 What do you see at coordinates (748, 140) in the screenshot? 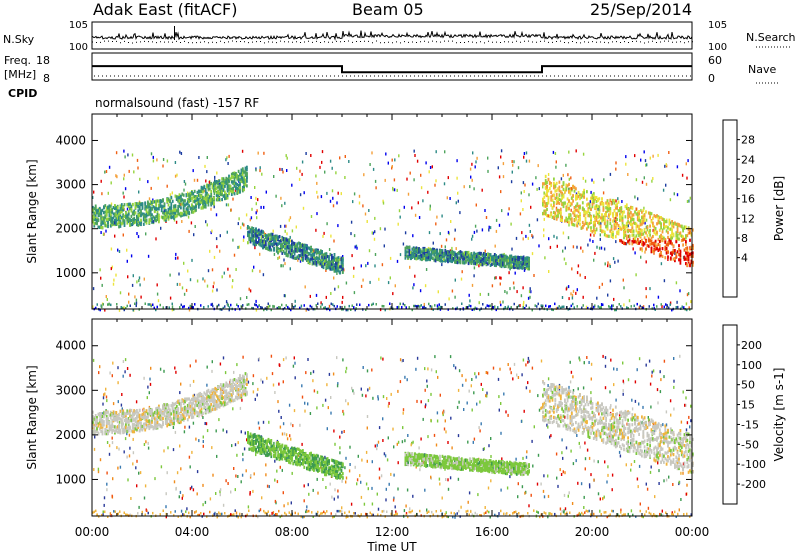
I see `colorbar-tick: 28` at bounding box center [748, 140].